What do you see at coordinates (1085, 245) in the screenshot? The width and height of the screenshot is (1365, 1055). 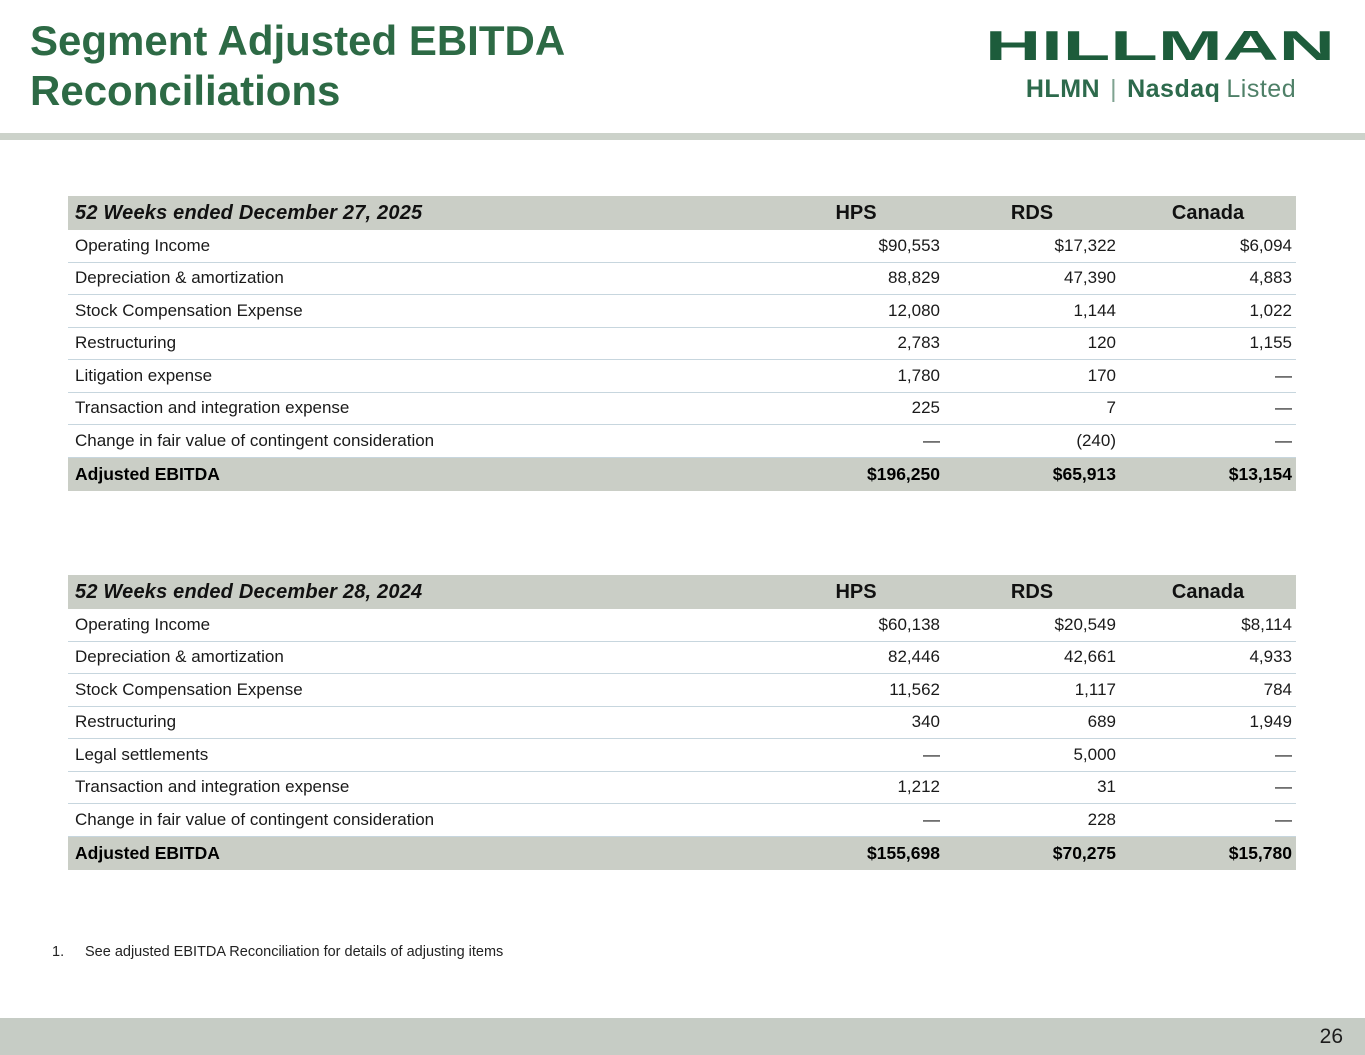 I see `cell-value: $17,322` at bounding box center [1085, 245].